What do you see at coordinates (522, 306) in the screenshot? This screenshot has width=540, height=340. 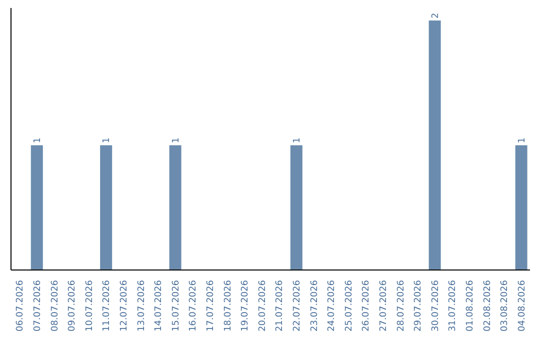 I see `x-tick-label: 04.08.2026` at bounding box center [522, 306].